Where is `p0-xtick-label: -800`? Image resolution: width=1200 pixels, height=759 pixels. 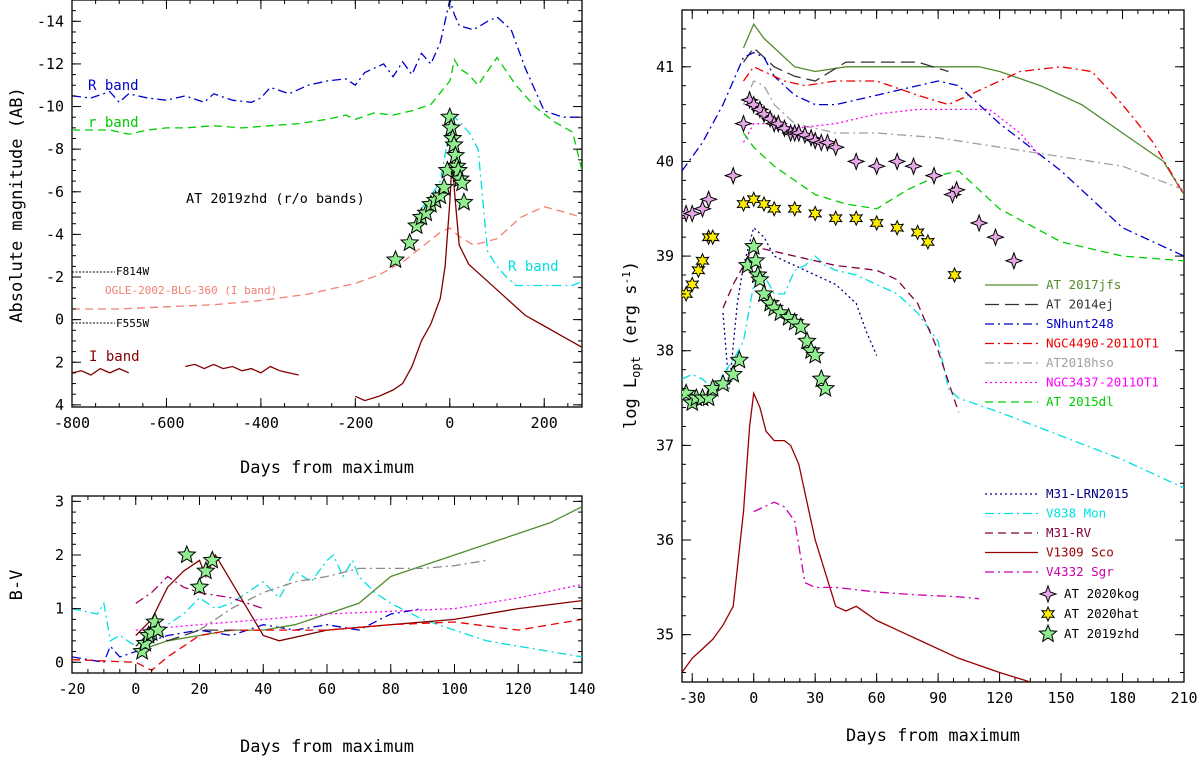
p0-xtick-label: -800 is located at coordinates (72, 423).